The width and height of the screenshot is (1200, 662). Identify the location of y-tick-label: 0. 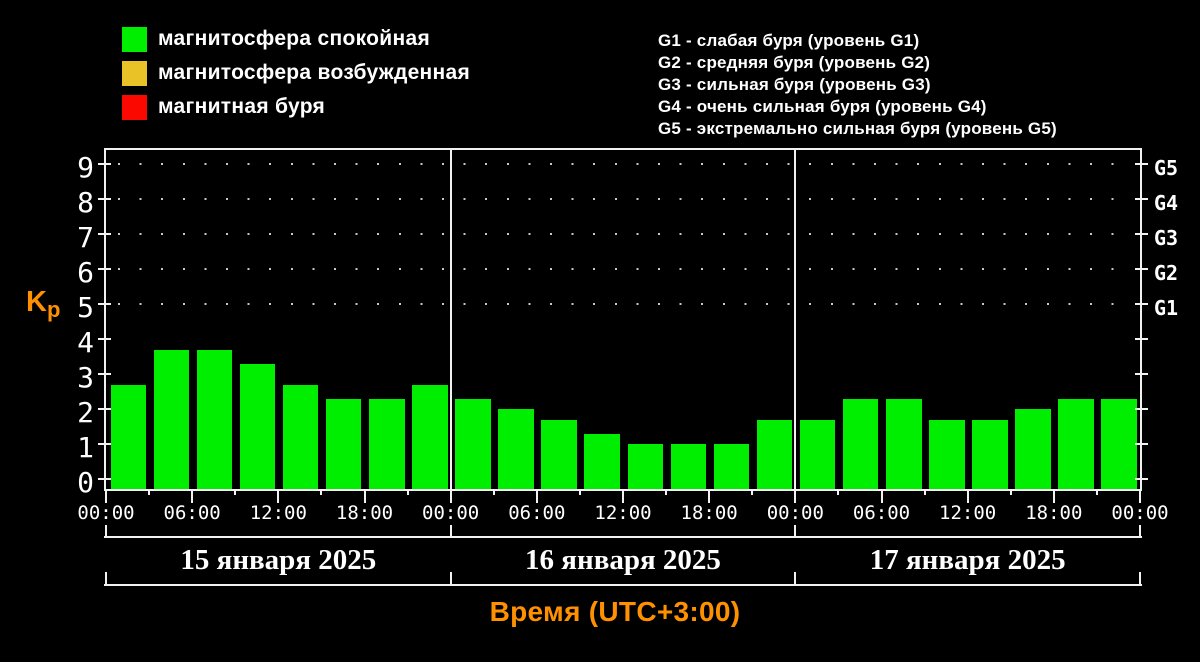
(85, 482).